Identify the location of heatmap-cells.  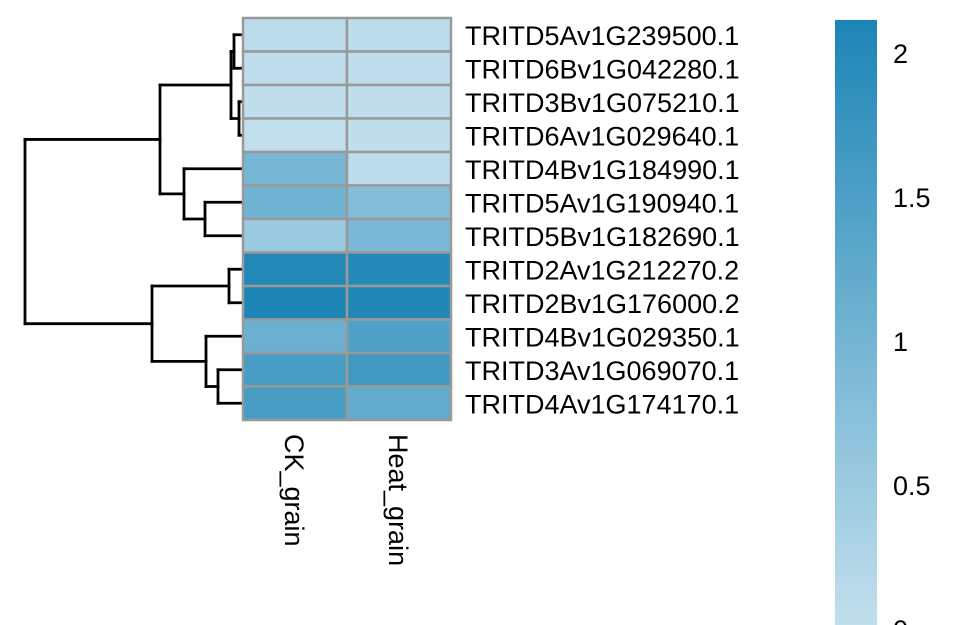
(347, 219).